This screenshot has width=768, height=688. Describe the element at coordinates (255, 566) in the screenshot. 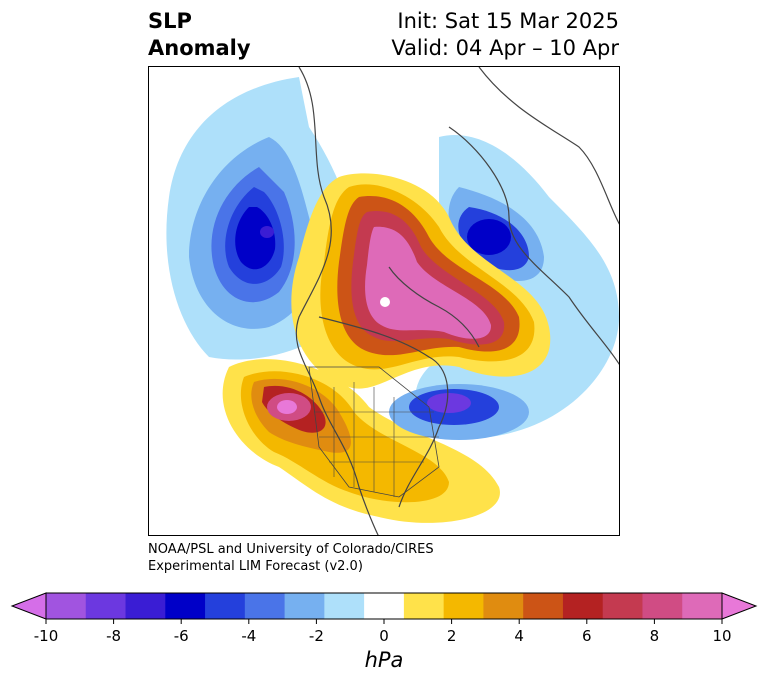

I see `credit-line-2: Experimental LIM Forecast (v2.0)` at that location.